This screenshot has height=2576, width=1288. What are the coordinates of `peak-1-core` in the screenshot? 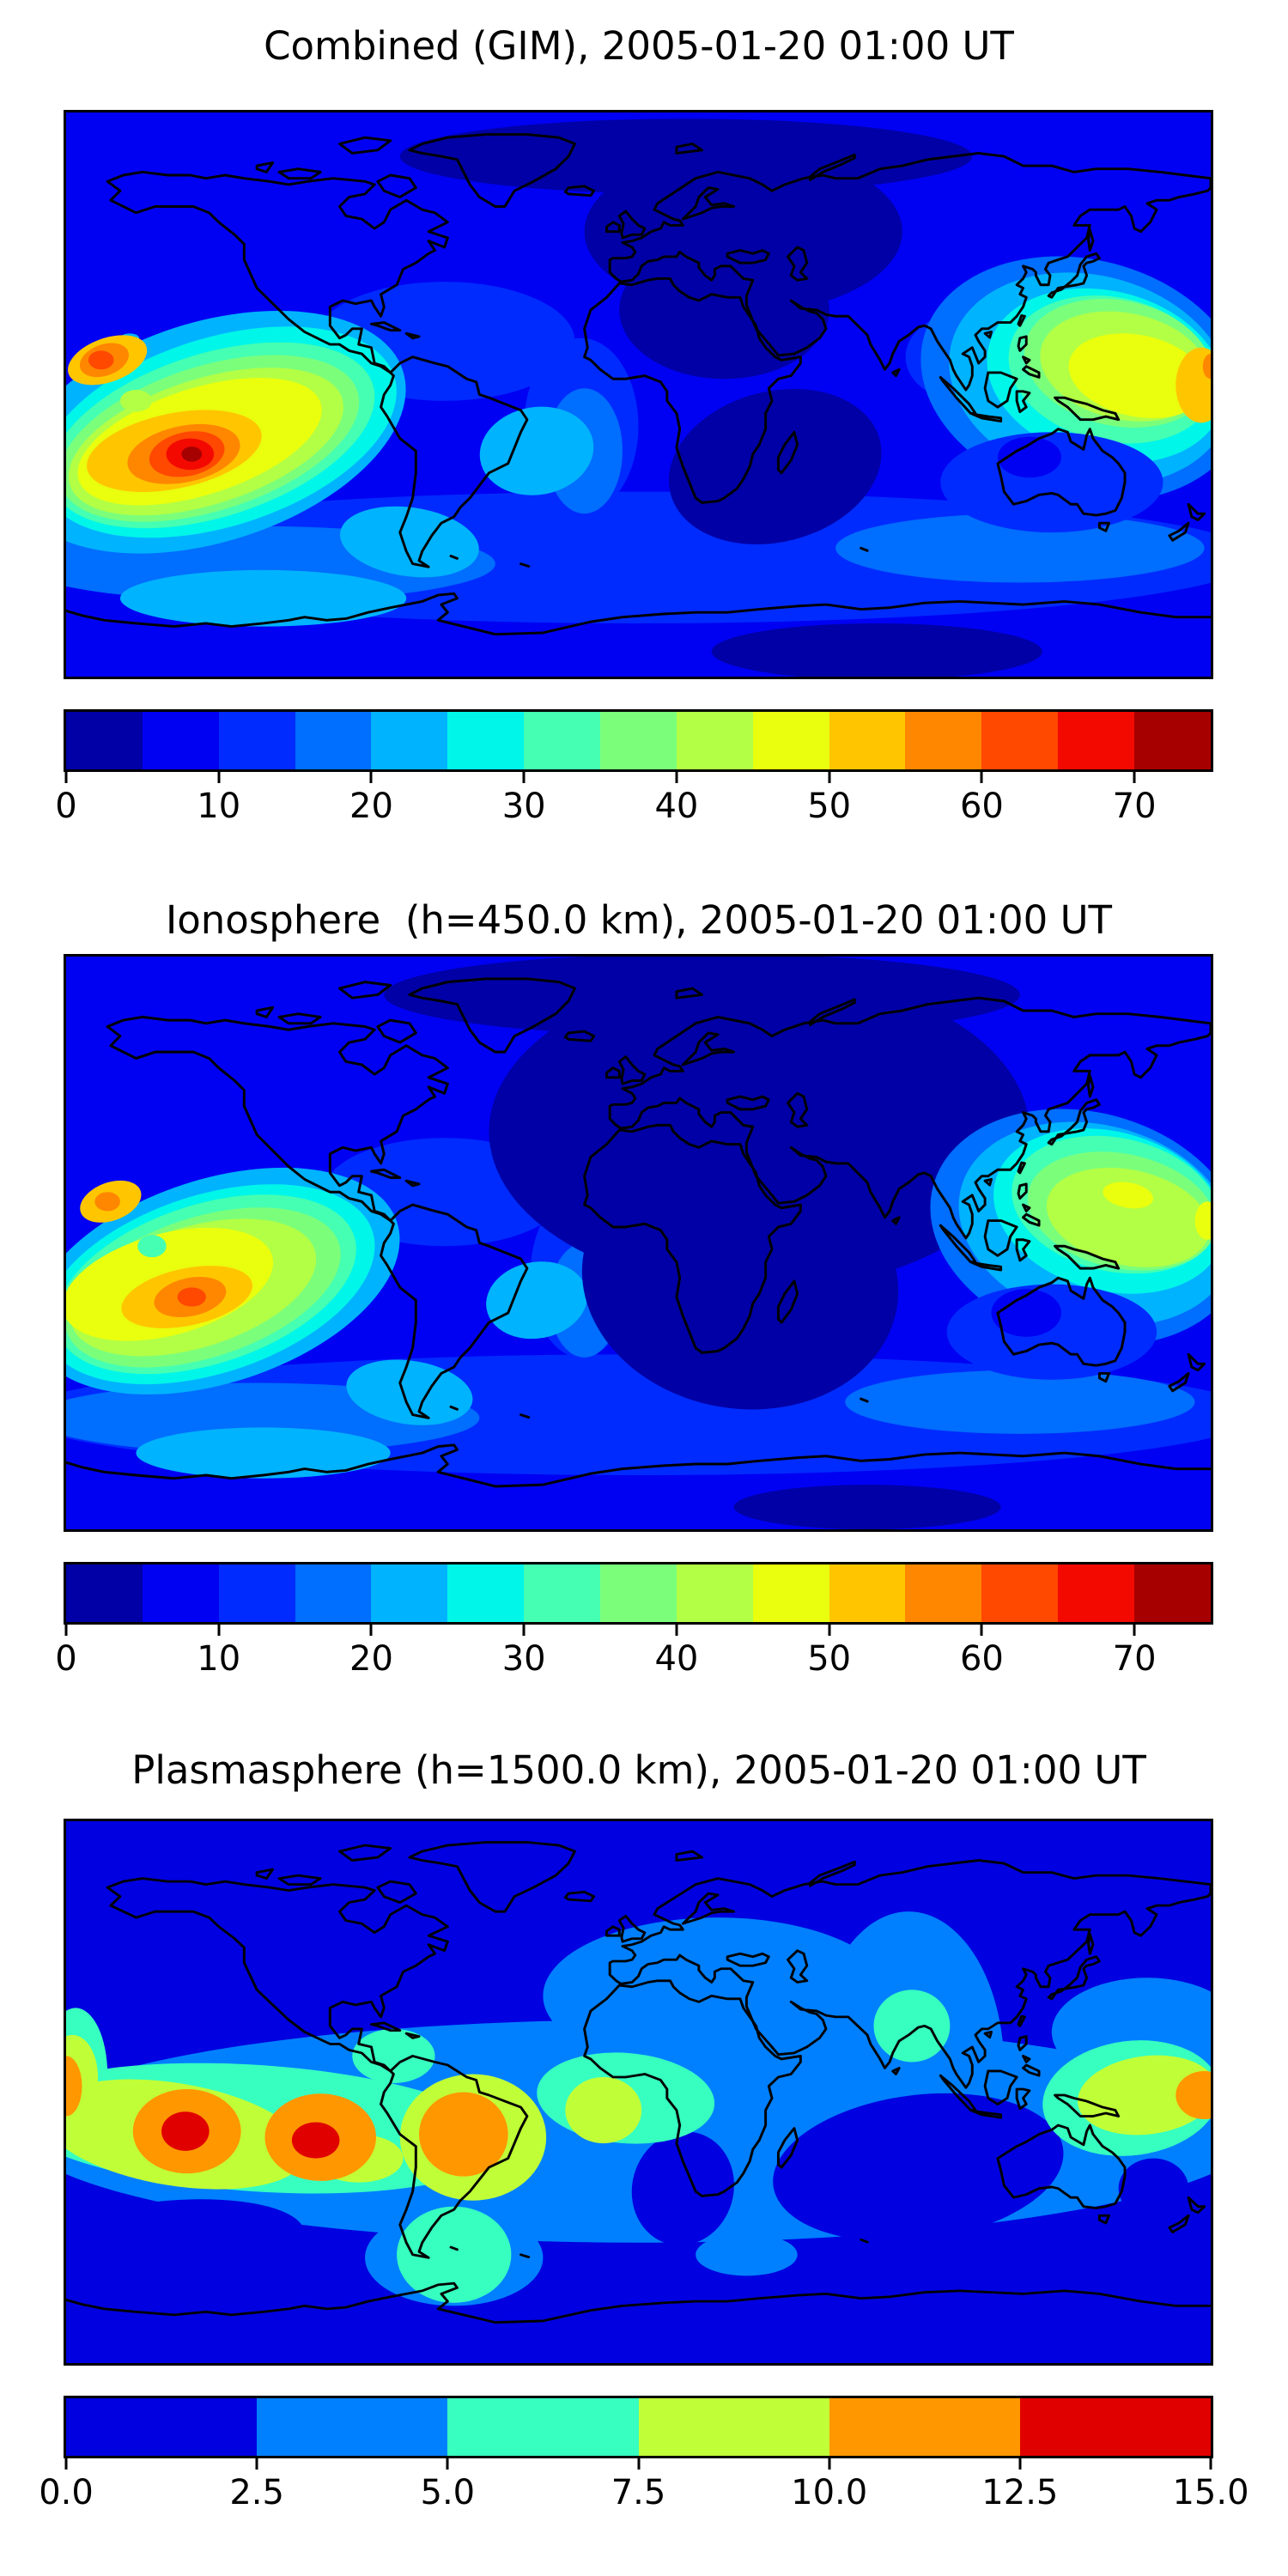 It's located at (186, 2131).